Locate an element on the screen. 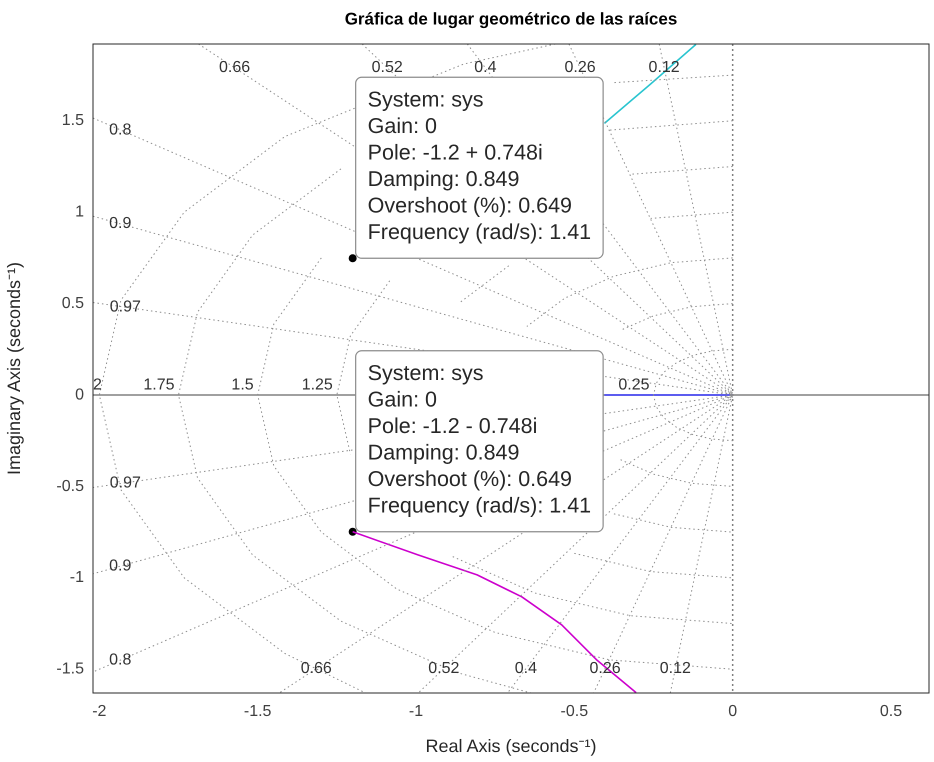 Image resolution: width=934 pixels, height=762 pixels. x-tick-label: -2 is located at coordinates (99, 711).